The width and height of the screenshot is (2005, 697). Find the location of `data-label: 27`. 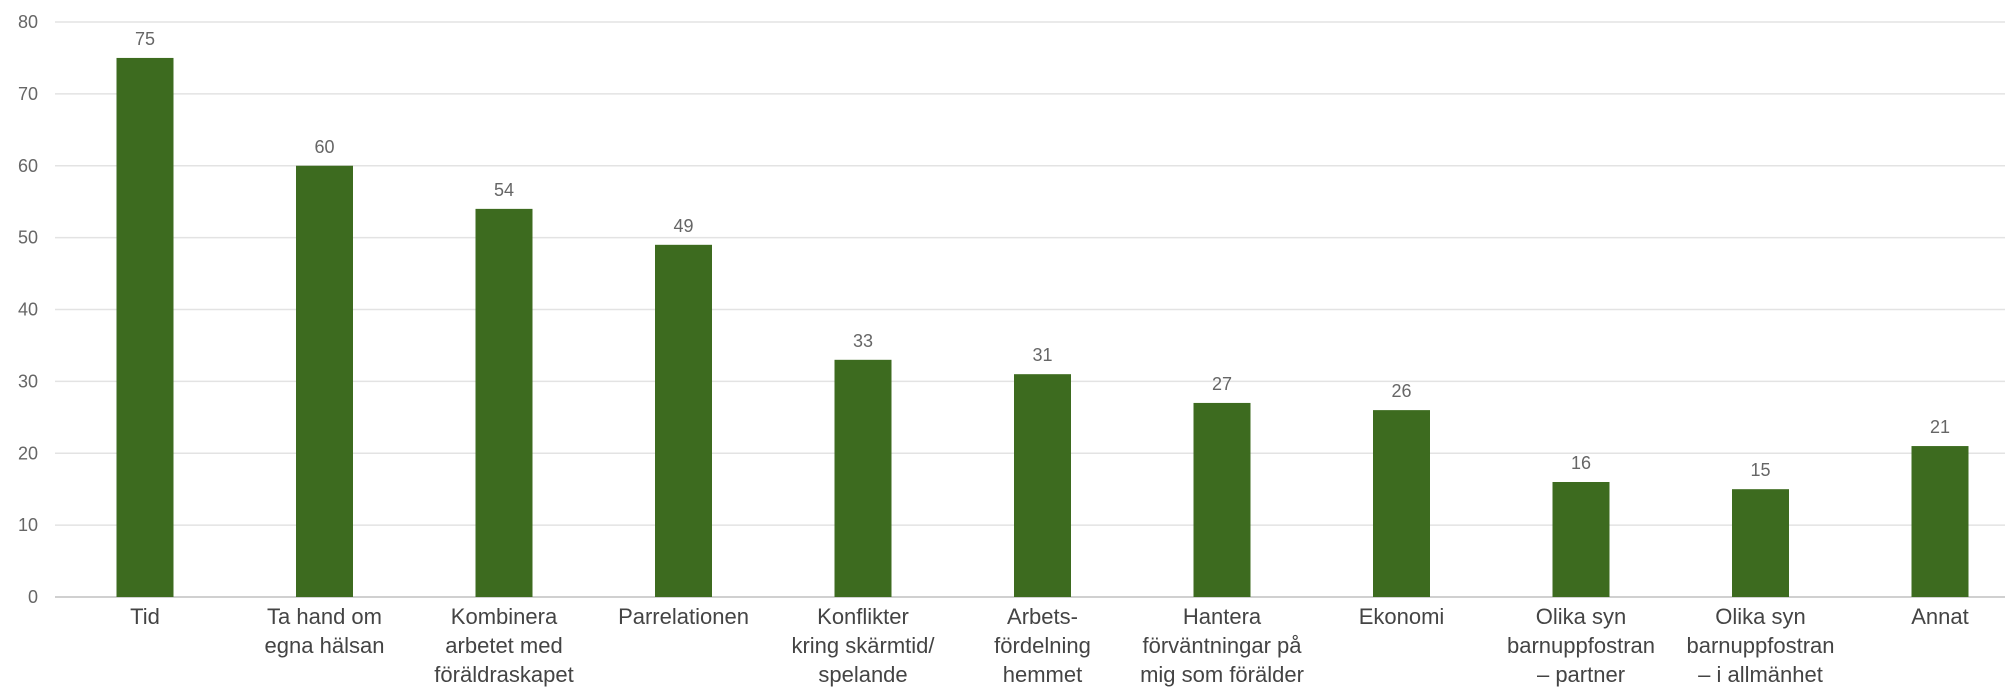

data-label: 27 is located at coordinates (1222, 384).